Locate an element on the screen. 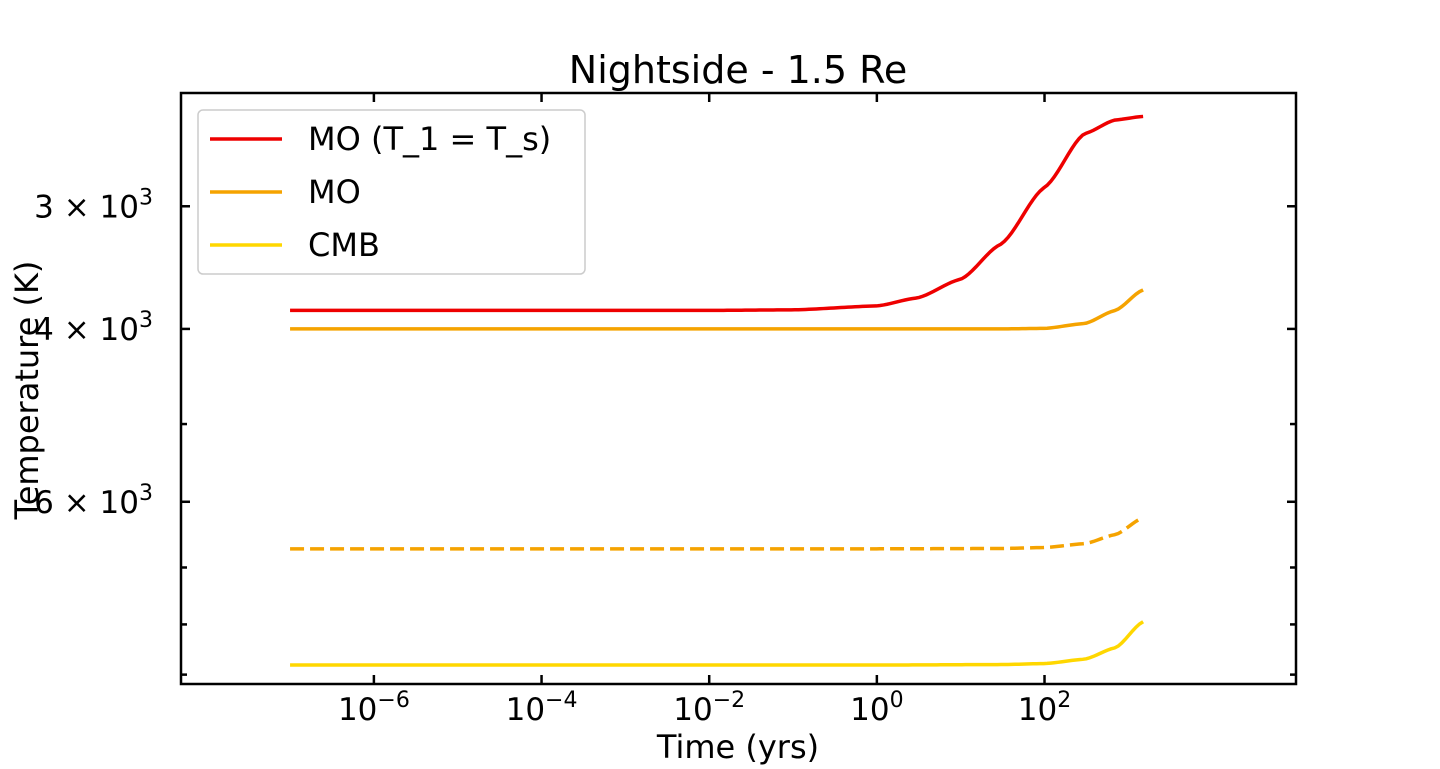 This screenshot has height=769, width=1440. y-tick-label: 4 × 103 is located at coordinates (93, 328).